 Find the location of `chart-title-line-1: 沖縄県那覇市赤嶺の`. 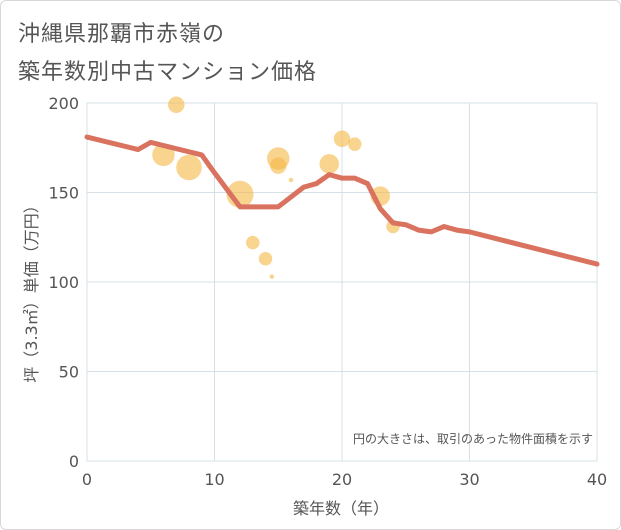

chart-title-line-1: 沖縄県那覇市赤嶺の is located at coordinates (122, 34).